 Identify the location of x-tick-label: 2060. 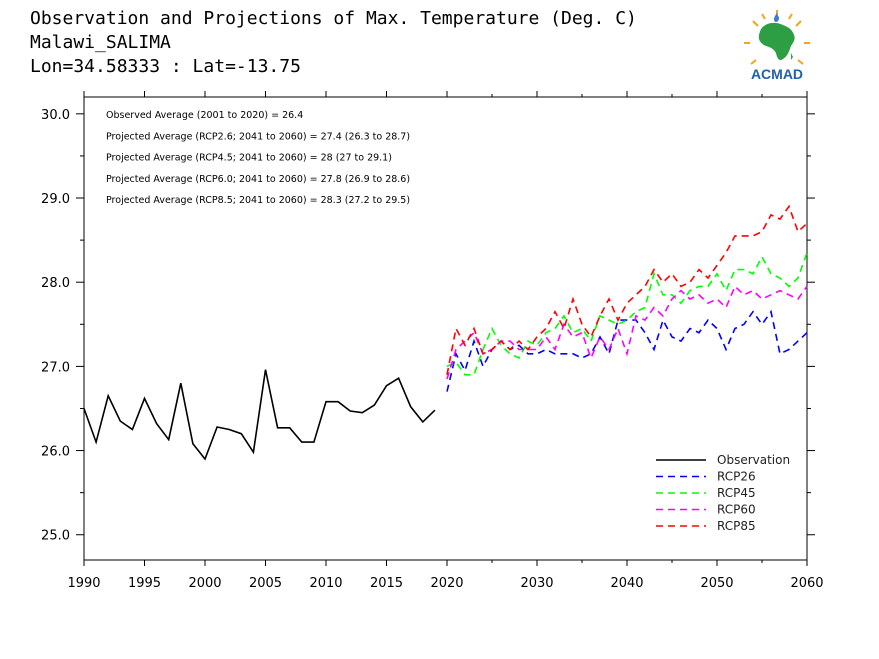
(806, 583).